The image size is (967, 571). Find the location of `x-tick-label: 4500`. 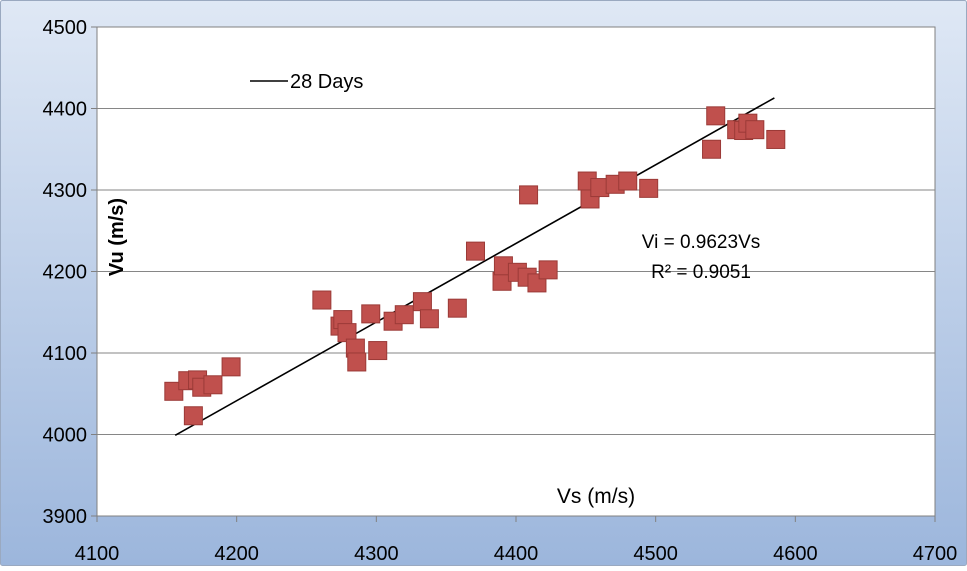

x-tick-label: 4500 is located at coordinates (655, 554).